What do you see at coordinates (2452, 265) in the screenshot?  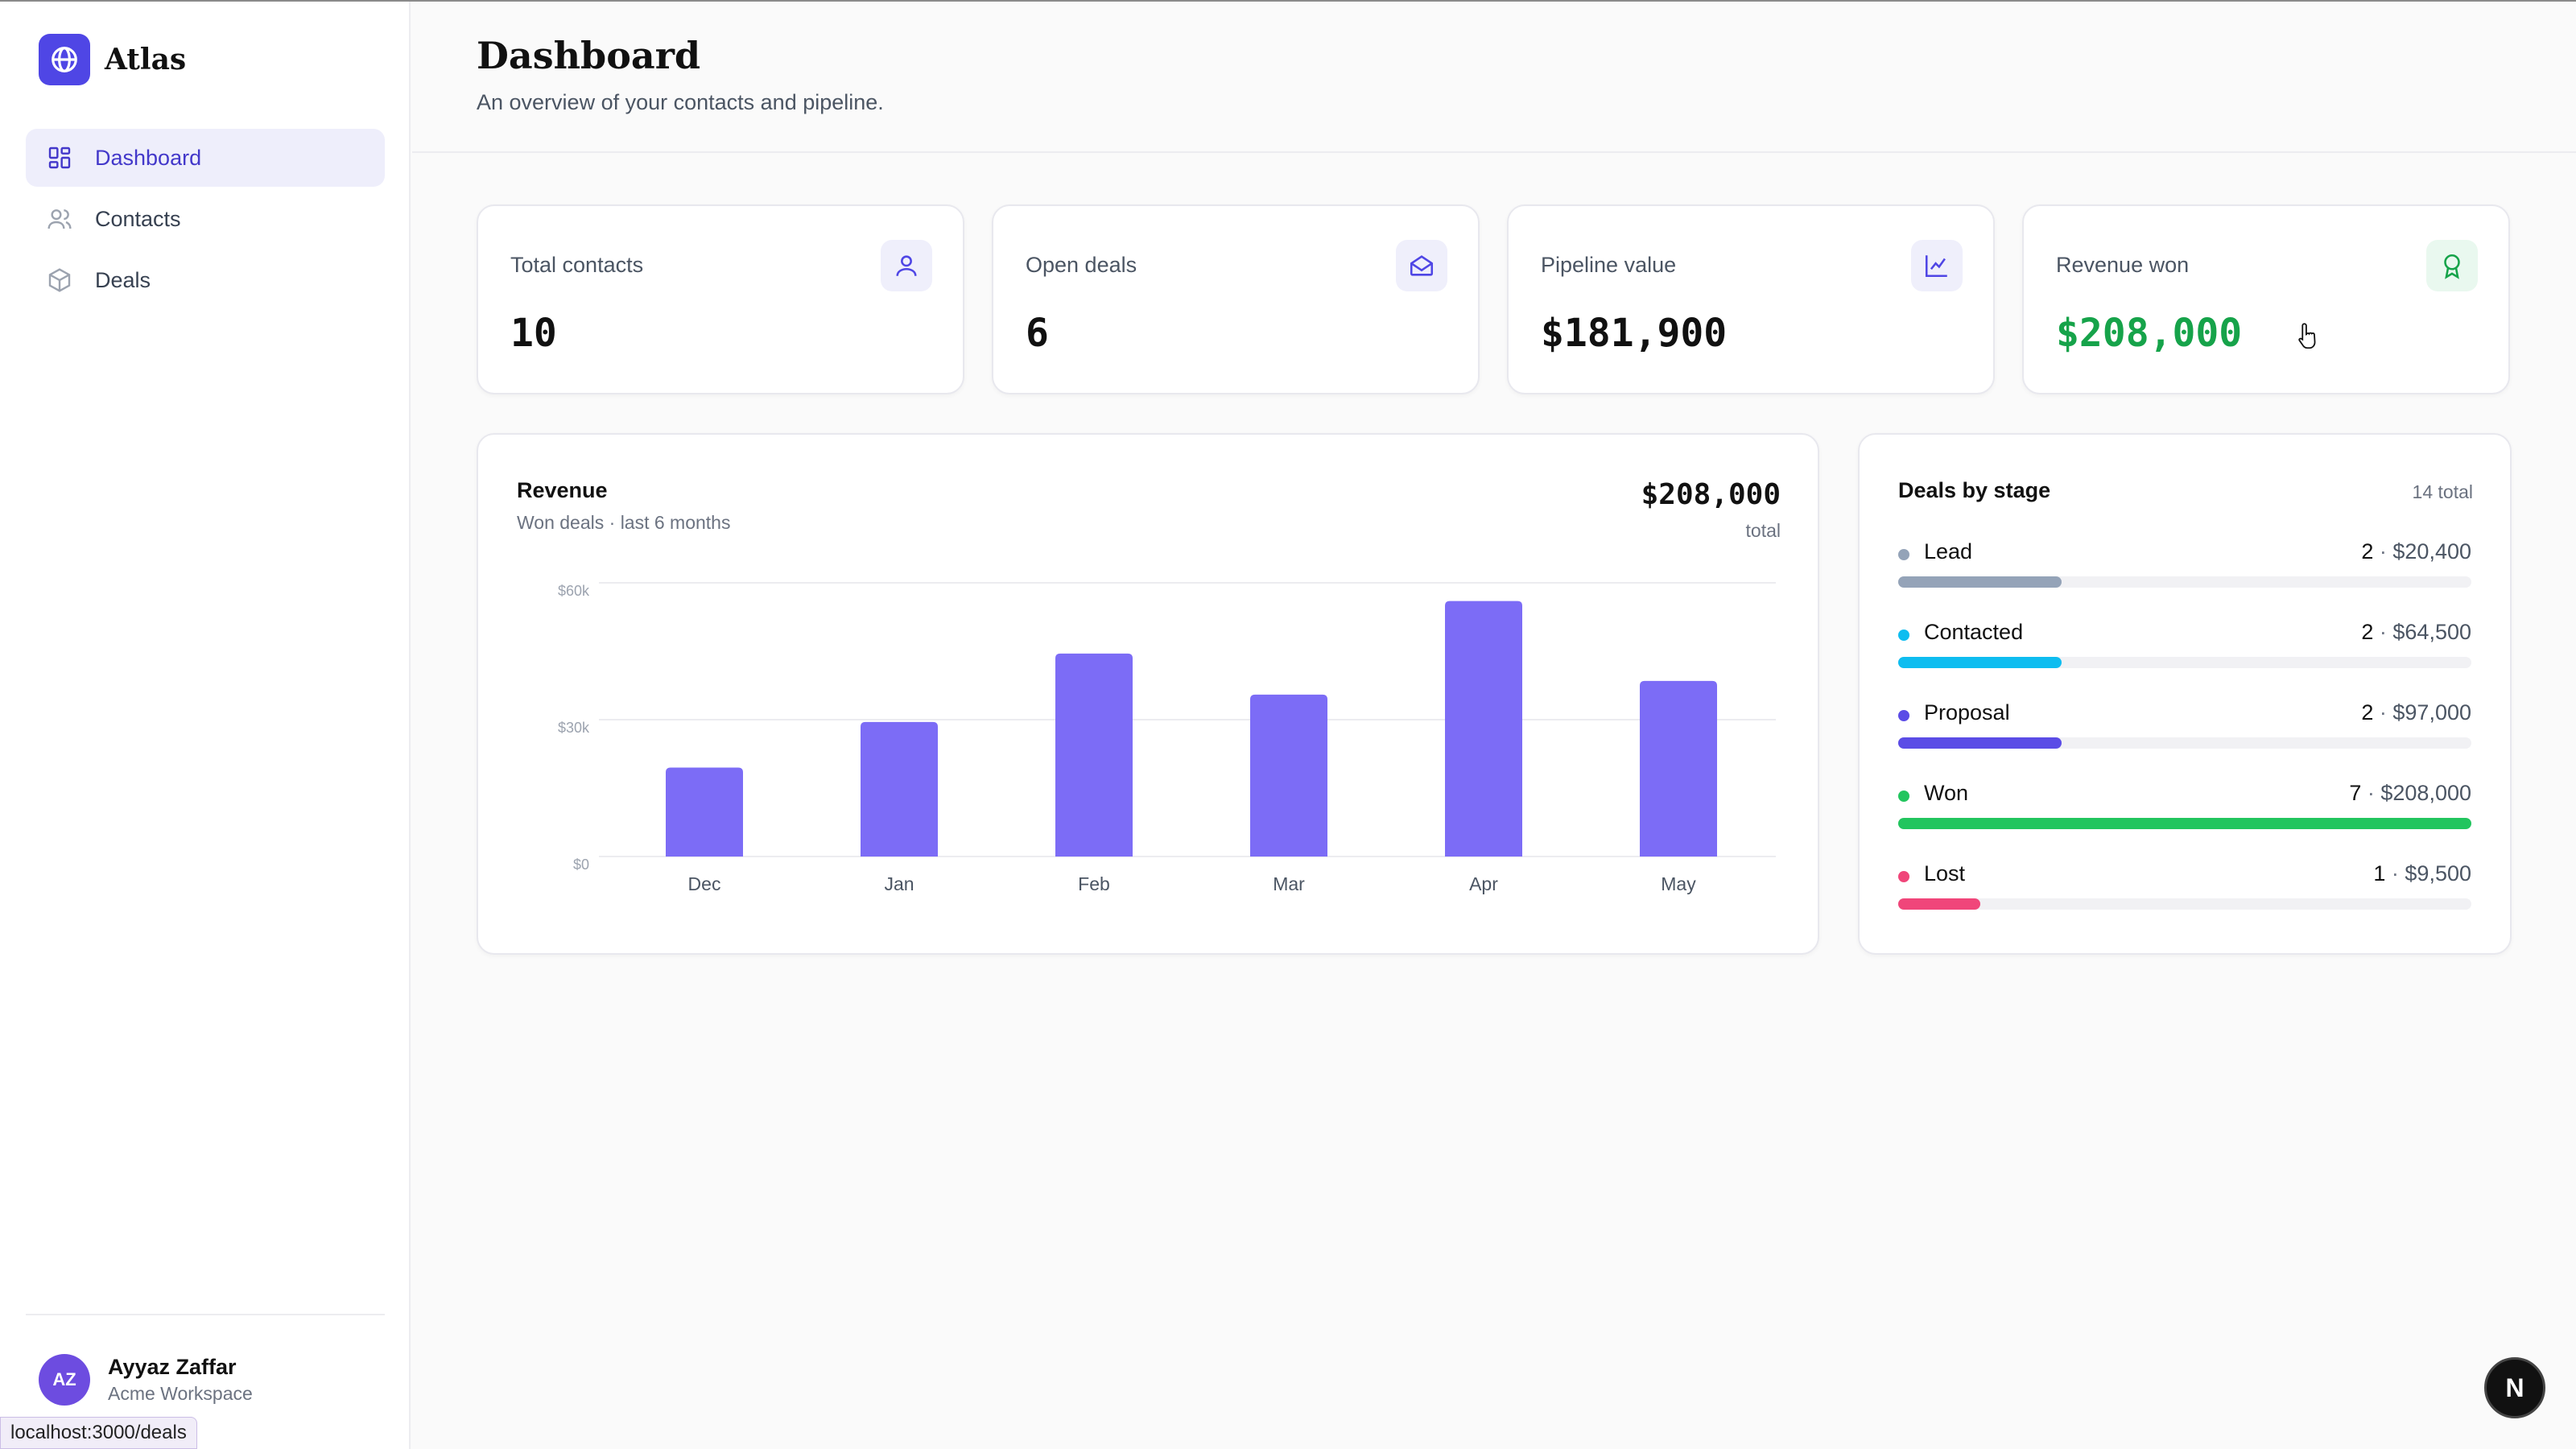 I see `award-icon` at bounding box center [2452, 265].